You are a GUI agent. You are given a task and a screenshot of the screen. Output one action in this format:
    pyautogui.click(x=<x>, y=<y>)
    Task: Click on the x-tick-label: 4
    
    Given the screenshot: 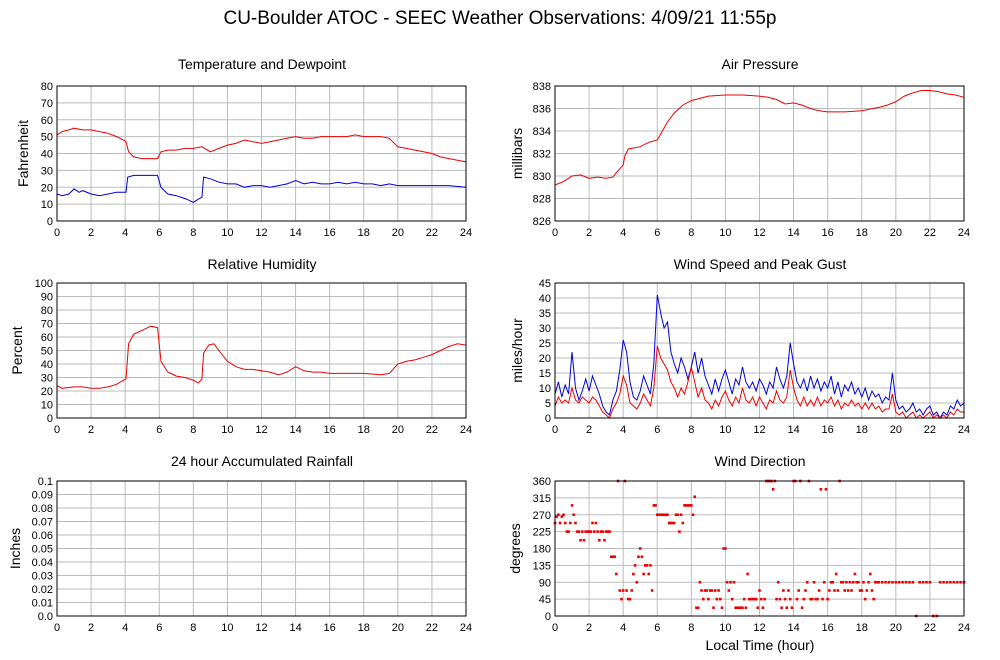 What is the action you would take?
    pyautogui.click(x=623, y=628)
    